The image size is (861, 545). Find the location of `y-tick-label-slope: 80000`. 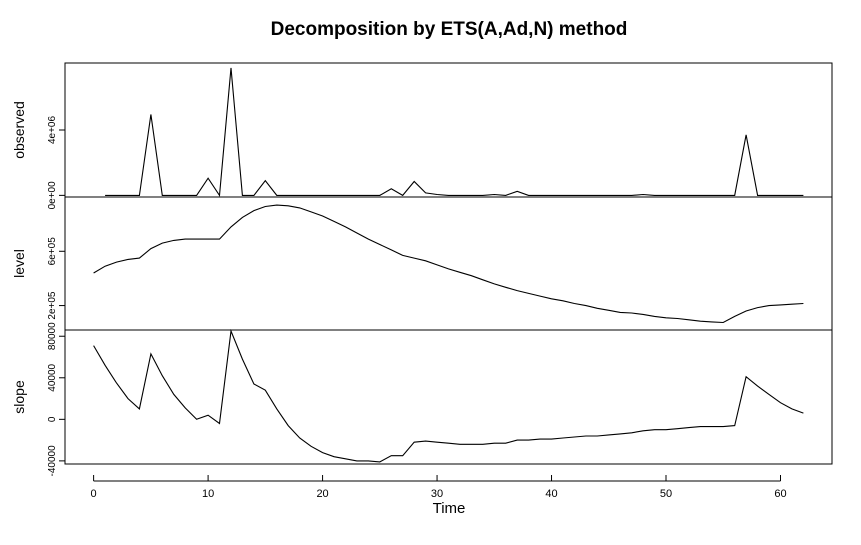

y-tick-label-slope: 80000 is located at coordinates (52, 336).